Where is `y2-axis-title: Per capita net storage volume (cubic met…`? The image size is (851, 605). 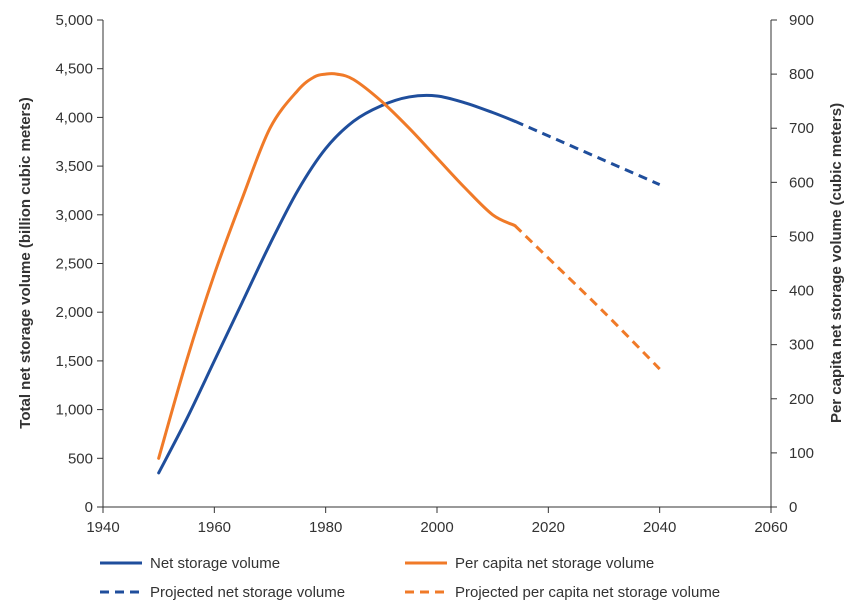
y2-axis-title: Per capita net storage volume (cubic met… is located at coordinates (836, 263).